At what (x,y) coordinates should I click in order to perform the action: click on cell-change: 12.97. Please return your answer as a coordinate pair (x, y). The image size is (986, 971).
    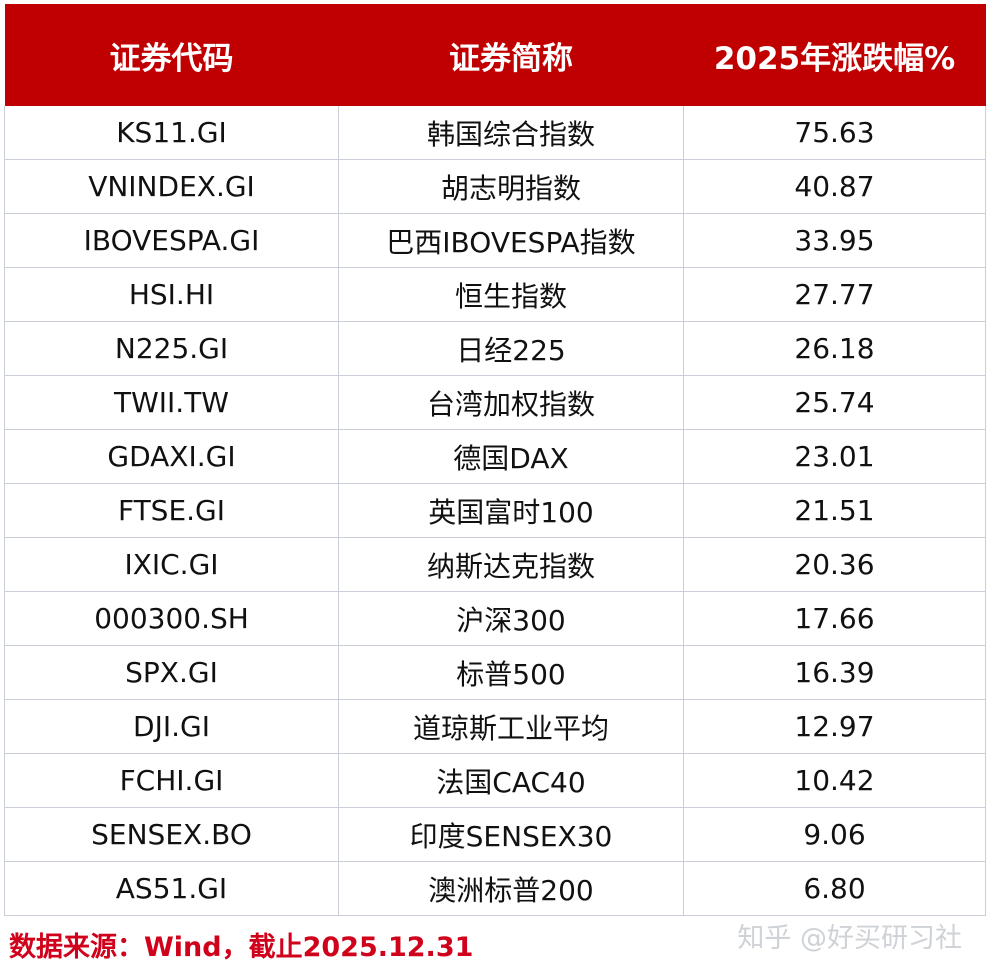
    Looking at the image, I should click on (834, 726).